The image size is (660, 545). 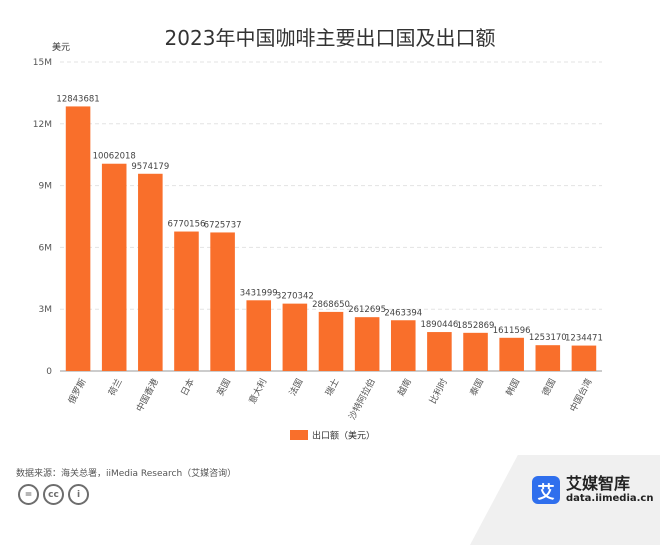 I want to click on x-tick-label: 泰国, so click(x=476, y=387).